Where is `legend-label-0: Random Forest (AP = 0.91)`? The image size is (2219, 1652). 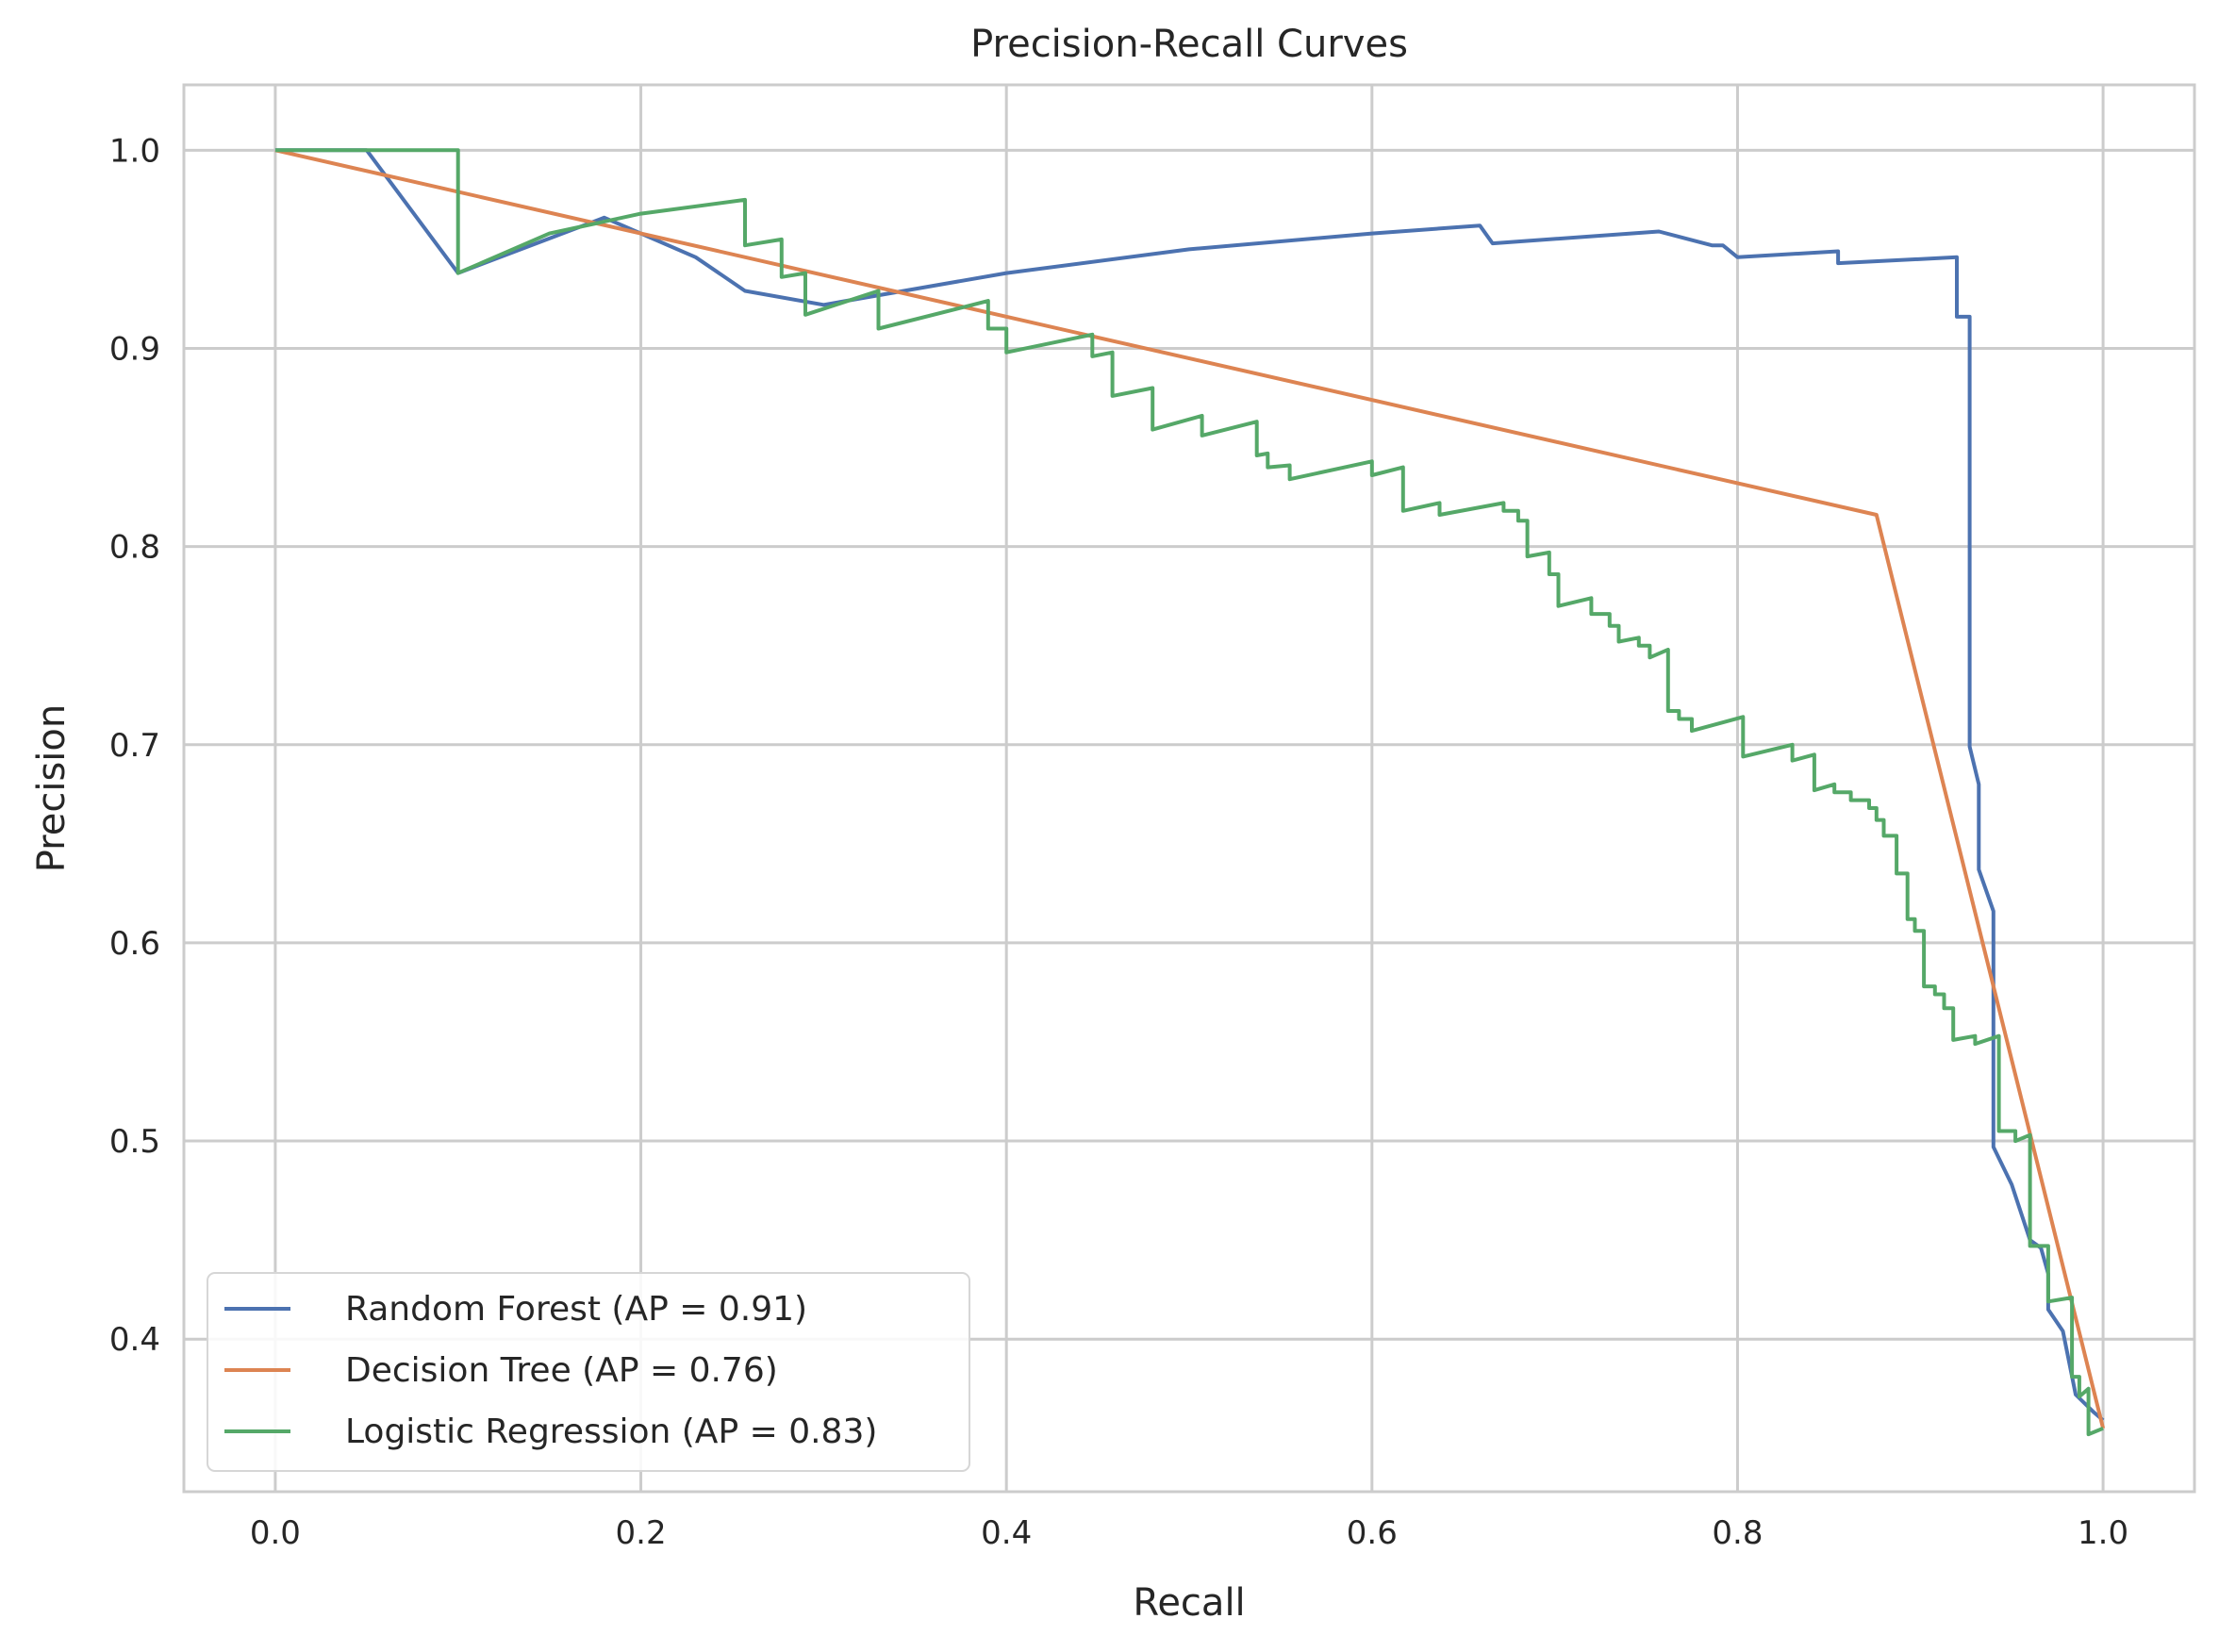 legend-label-0: Random Forest (AP = 0.91) is located at coordinates (576, 1309).